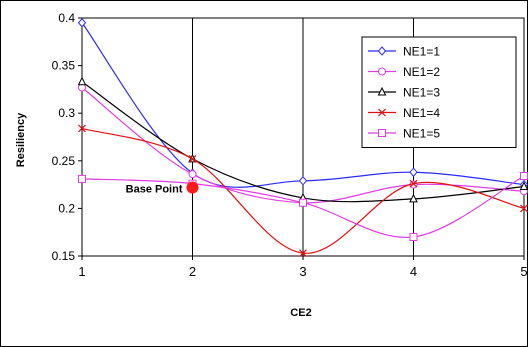  I want to click on y-tick-label: 0.15, so click(64, 256).